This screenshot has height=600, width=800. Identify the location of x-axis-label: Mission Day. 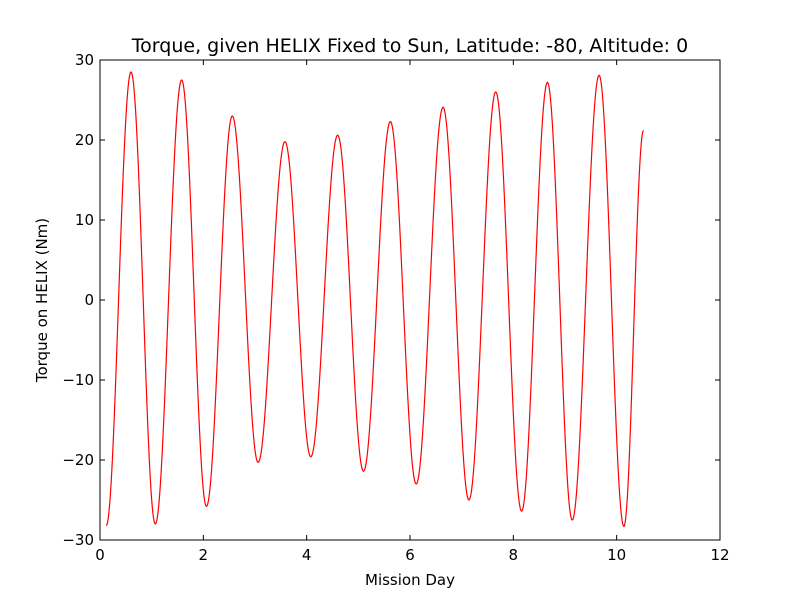
(410, 580).